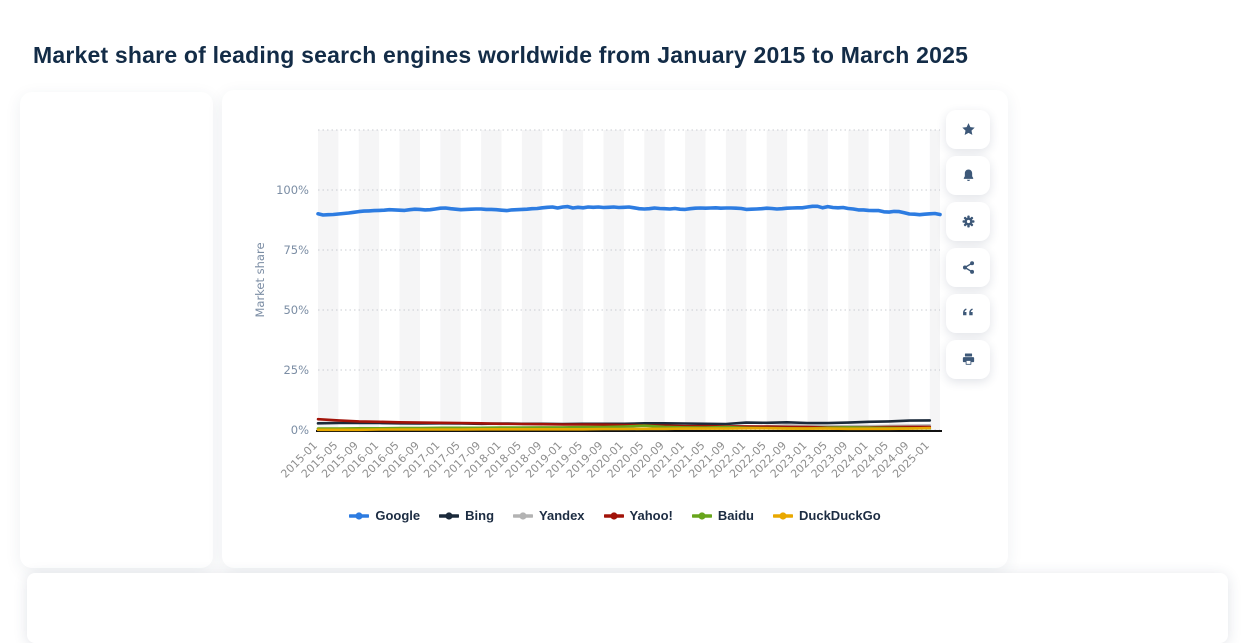 The width and height of the screenshot is (1248, 643). I want to click on bell-icon, so click(968, 175).